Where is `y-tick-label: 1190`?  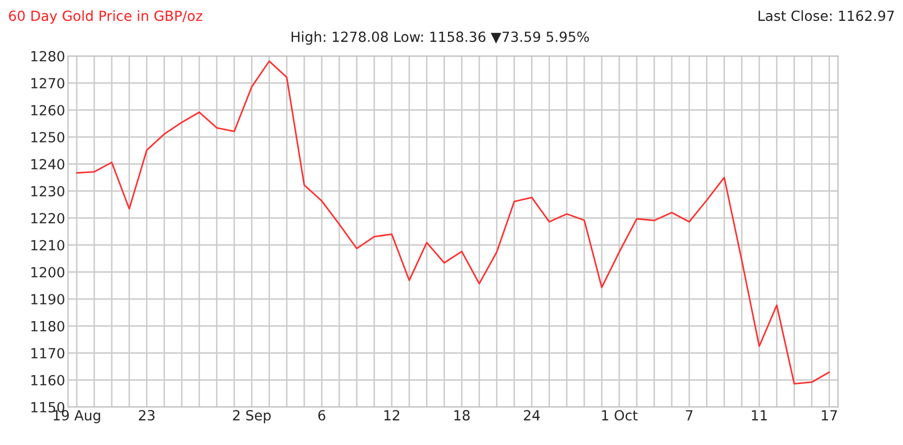 y-tick-label: 1190 is located at coordinates (47, 299).